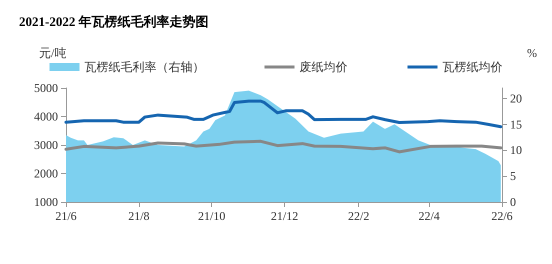 This screenshot has width=552, height=264. Describe the element at coordinates (359, 216) in the screenshot. I see `x-tick-label: 22/2` at that location.